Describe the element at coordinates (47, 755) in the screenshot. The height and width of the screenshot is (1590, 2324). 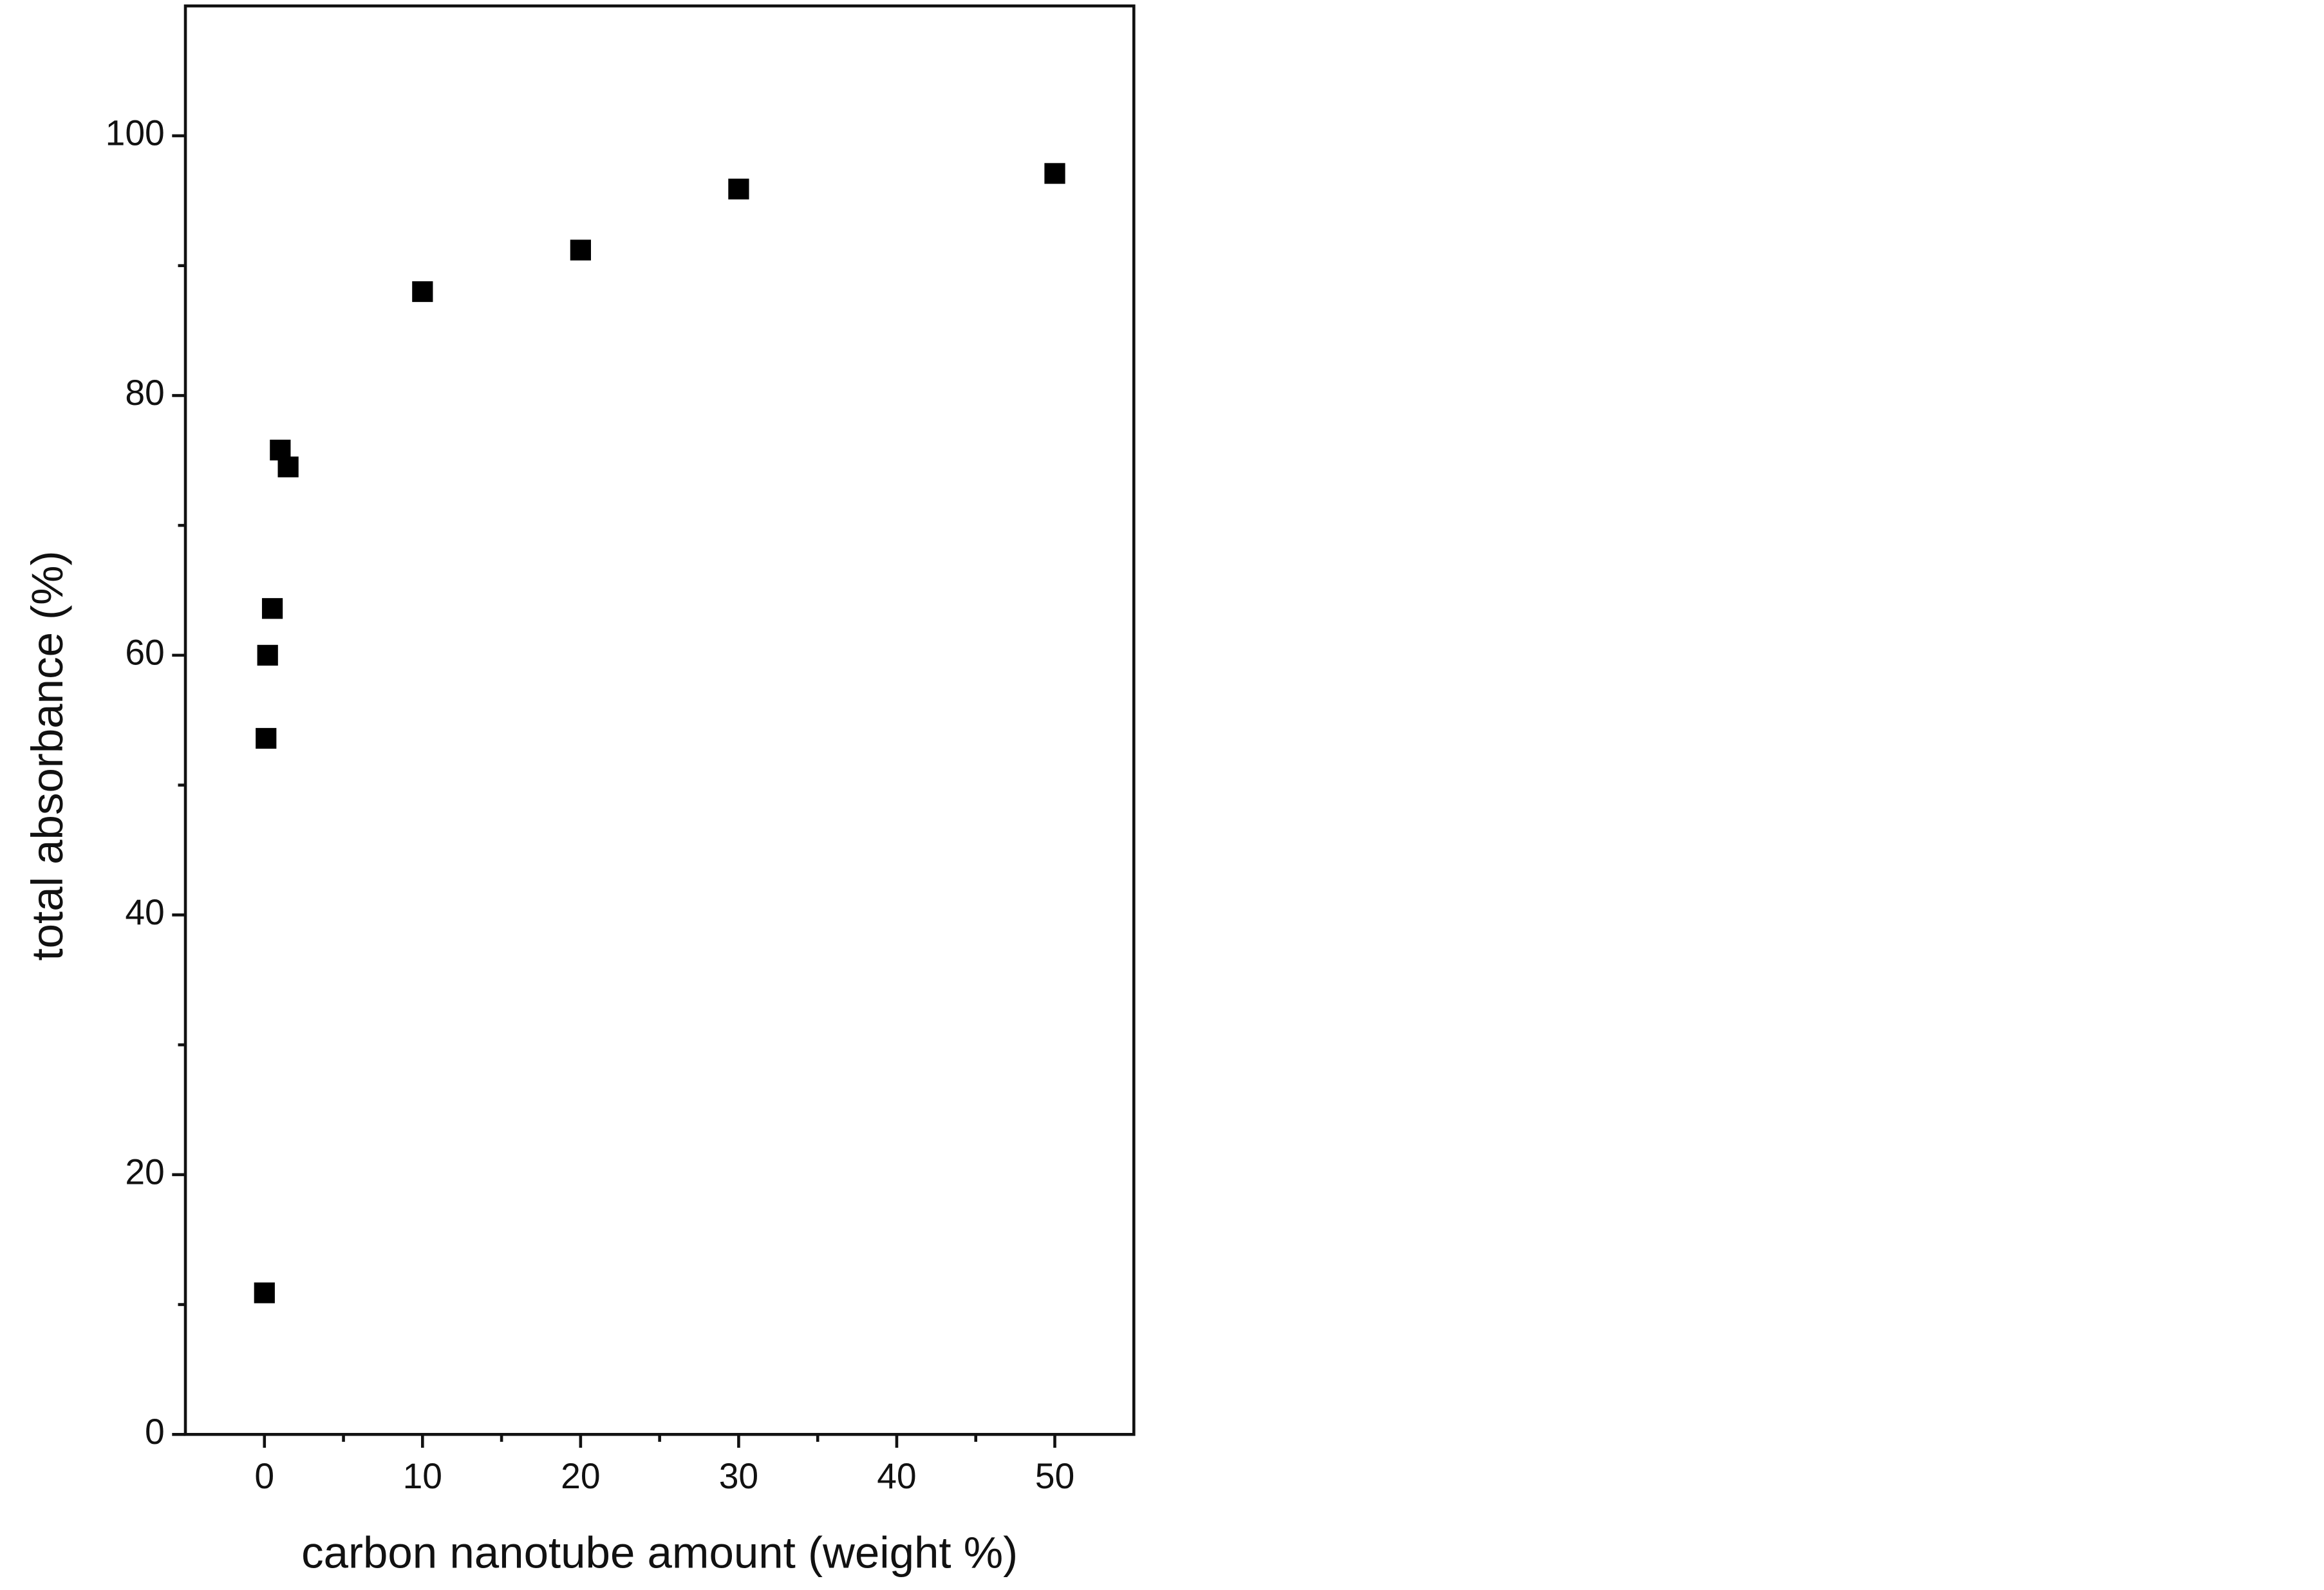
I see `y-axis-title: total absorbance (%)` at that location.